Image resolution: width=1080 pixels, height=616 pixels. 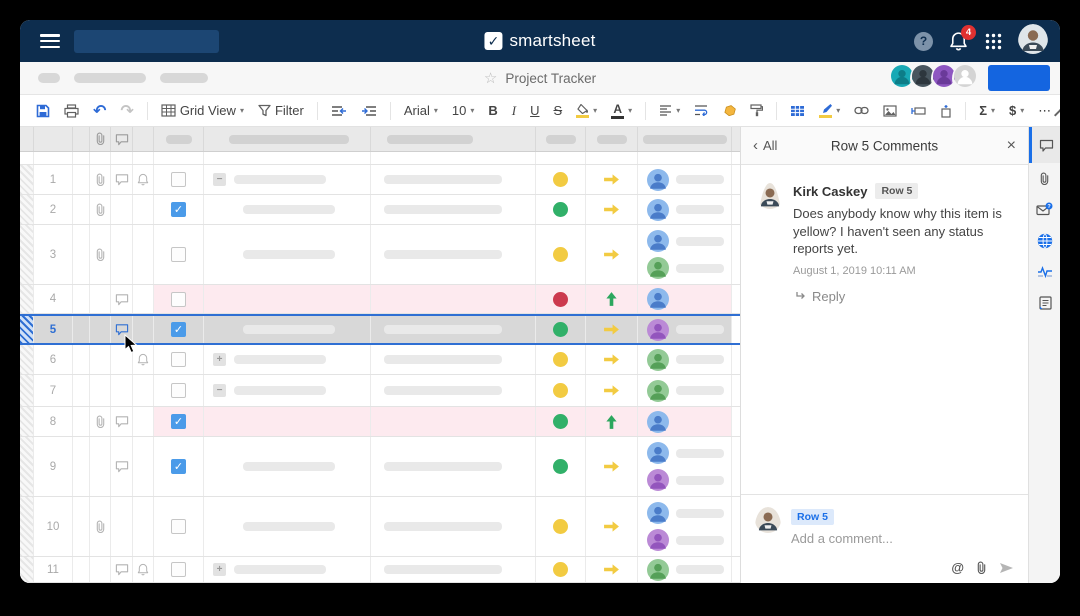 What do you see at coordinates (281, 110) in the screenshot?
I see `filter-button: Filter` at bounding box center [281, 110].